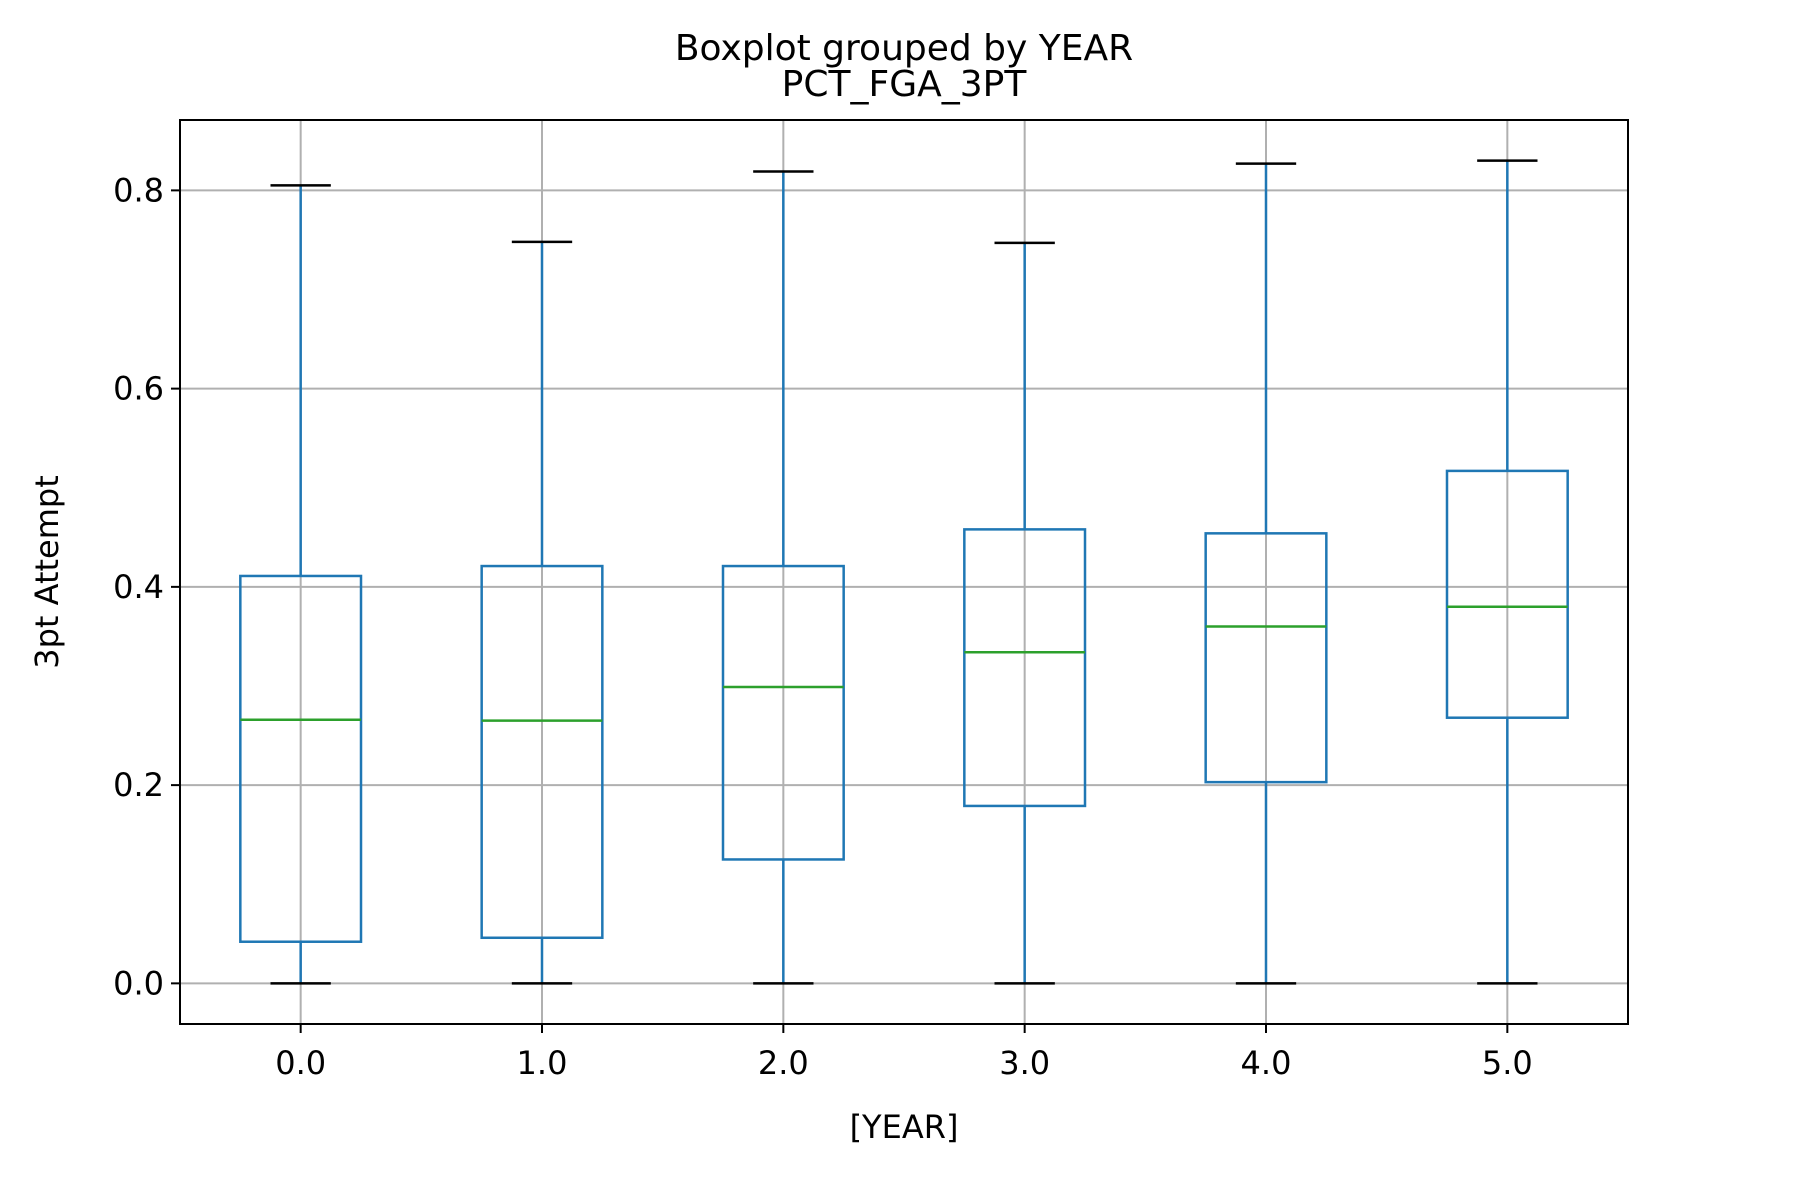 This screenshot has height=1200, width=1800. What do you see at coordinates (138, 389) in the screenshot?
I see `y-tick-label: 0.6` at bounding box center [138, 389].